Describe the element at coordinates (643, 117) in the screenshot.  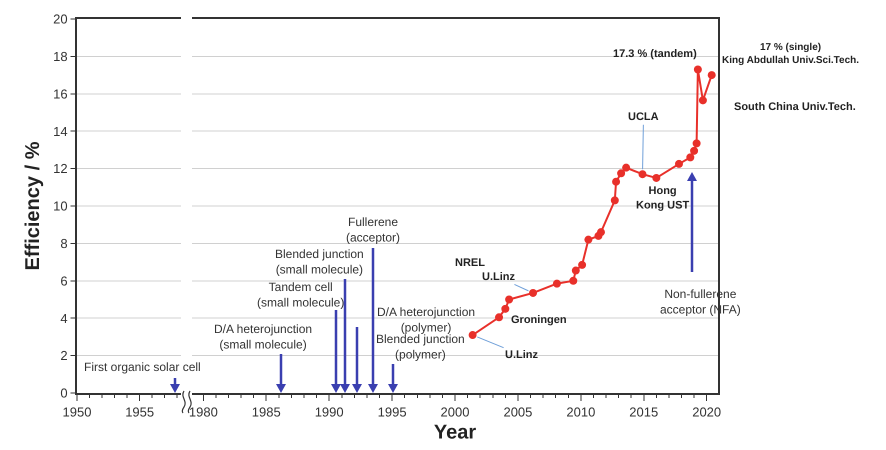
I see `annotation: UCLA` at that location.